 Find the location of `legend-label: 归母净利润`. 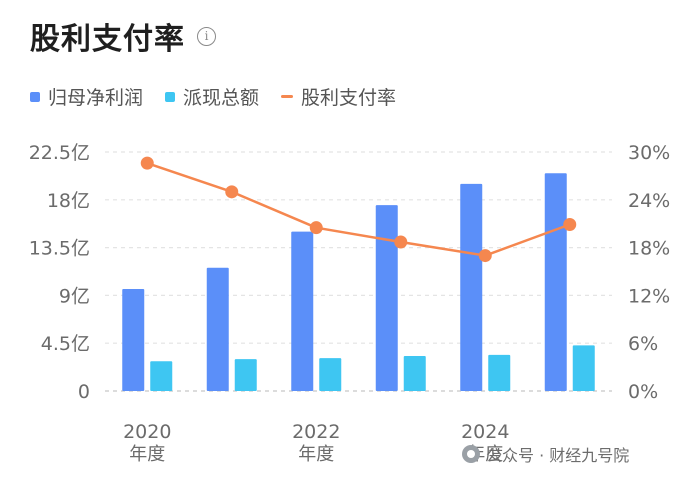

legend-label: 归母净利润 is located at coordinates (96, 98).